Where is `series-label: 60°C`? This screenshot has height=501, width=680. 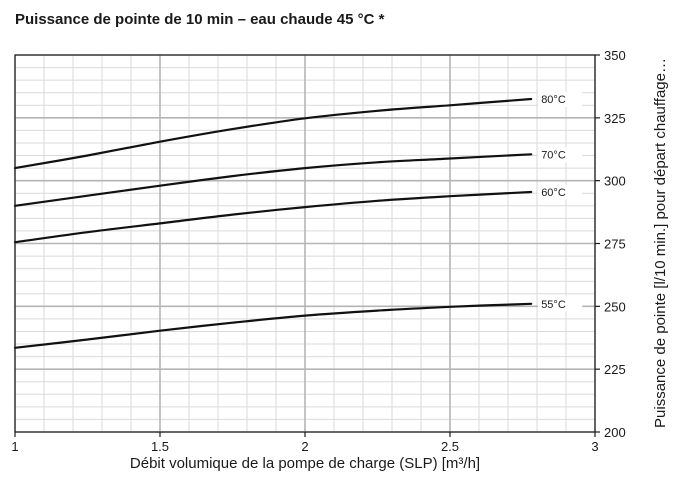 series-label: 60°C is located at coordinates (553, 193).